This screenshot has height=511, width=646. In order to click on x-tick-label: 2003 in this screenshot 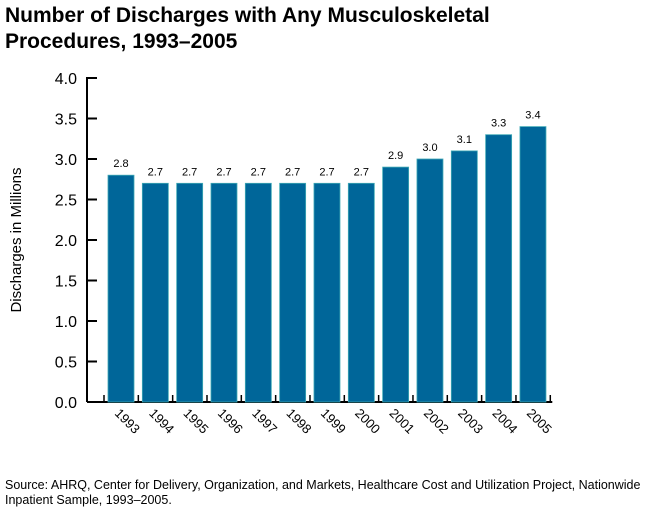, I will do `click(470, 421)`.